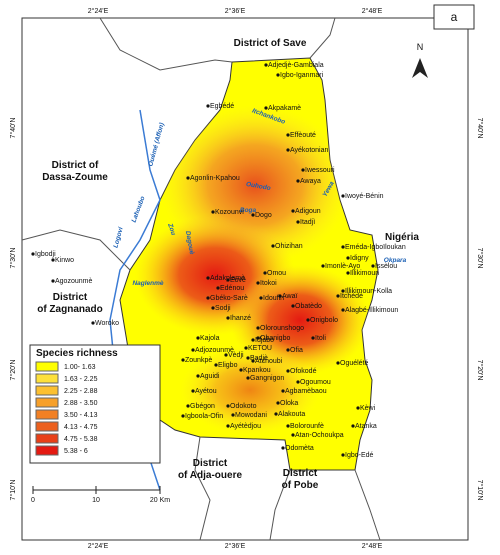  I want to click on village-label: Adjedjè-Gambiala, so click(296, 65).